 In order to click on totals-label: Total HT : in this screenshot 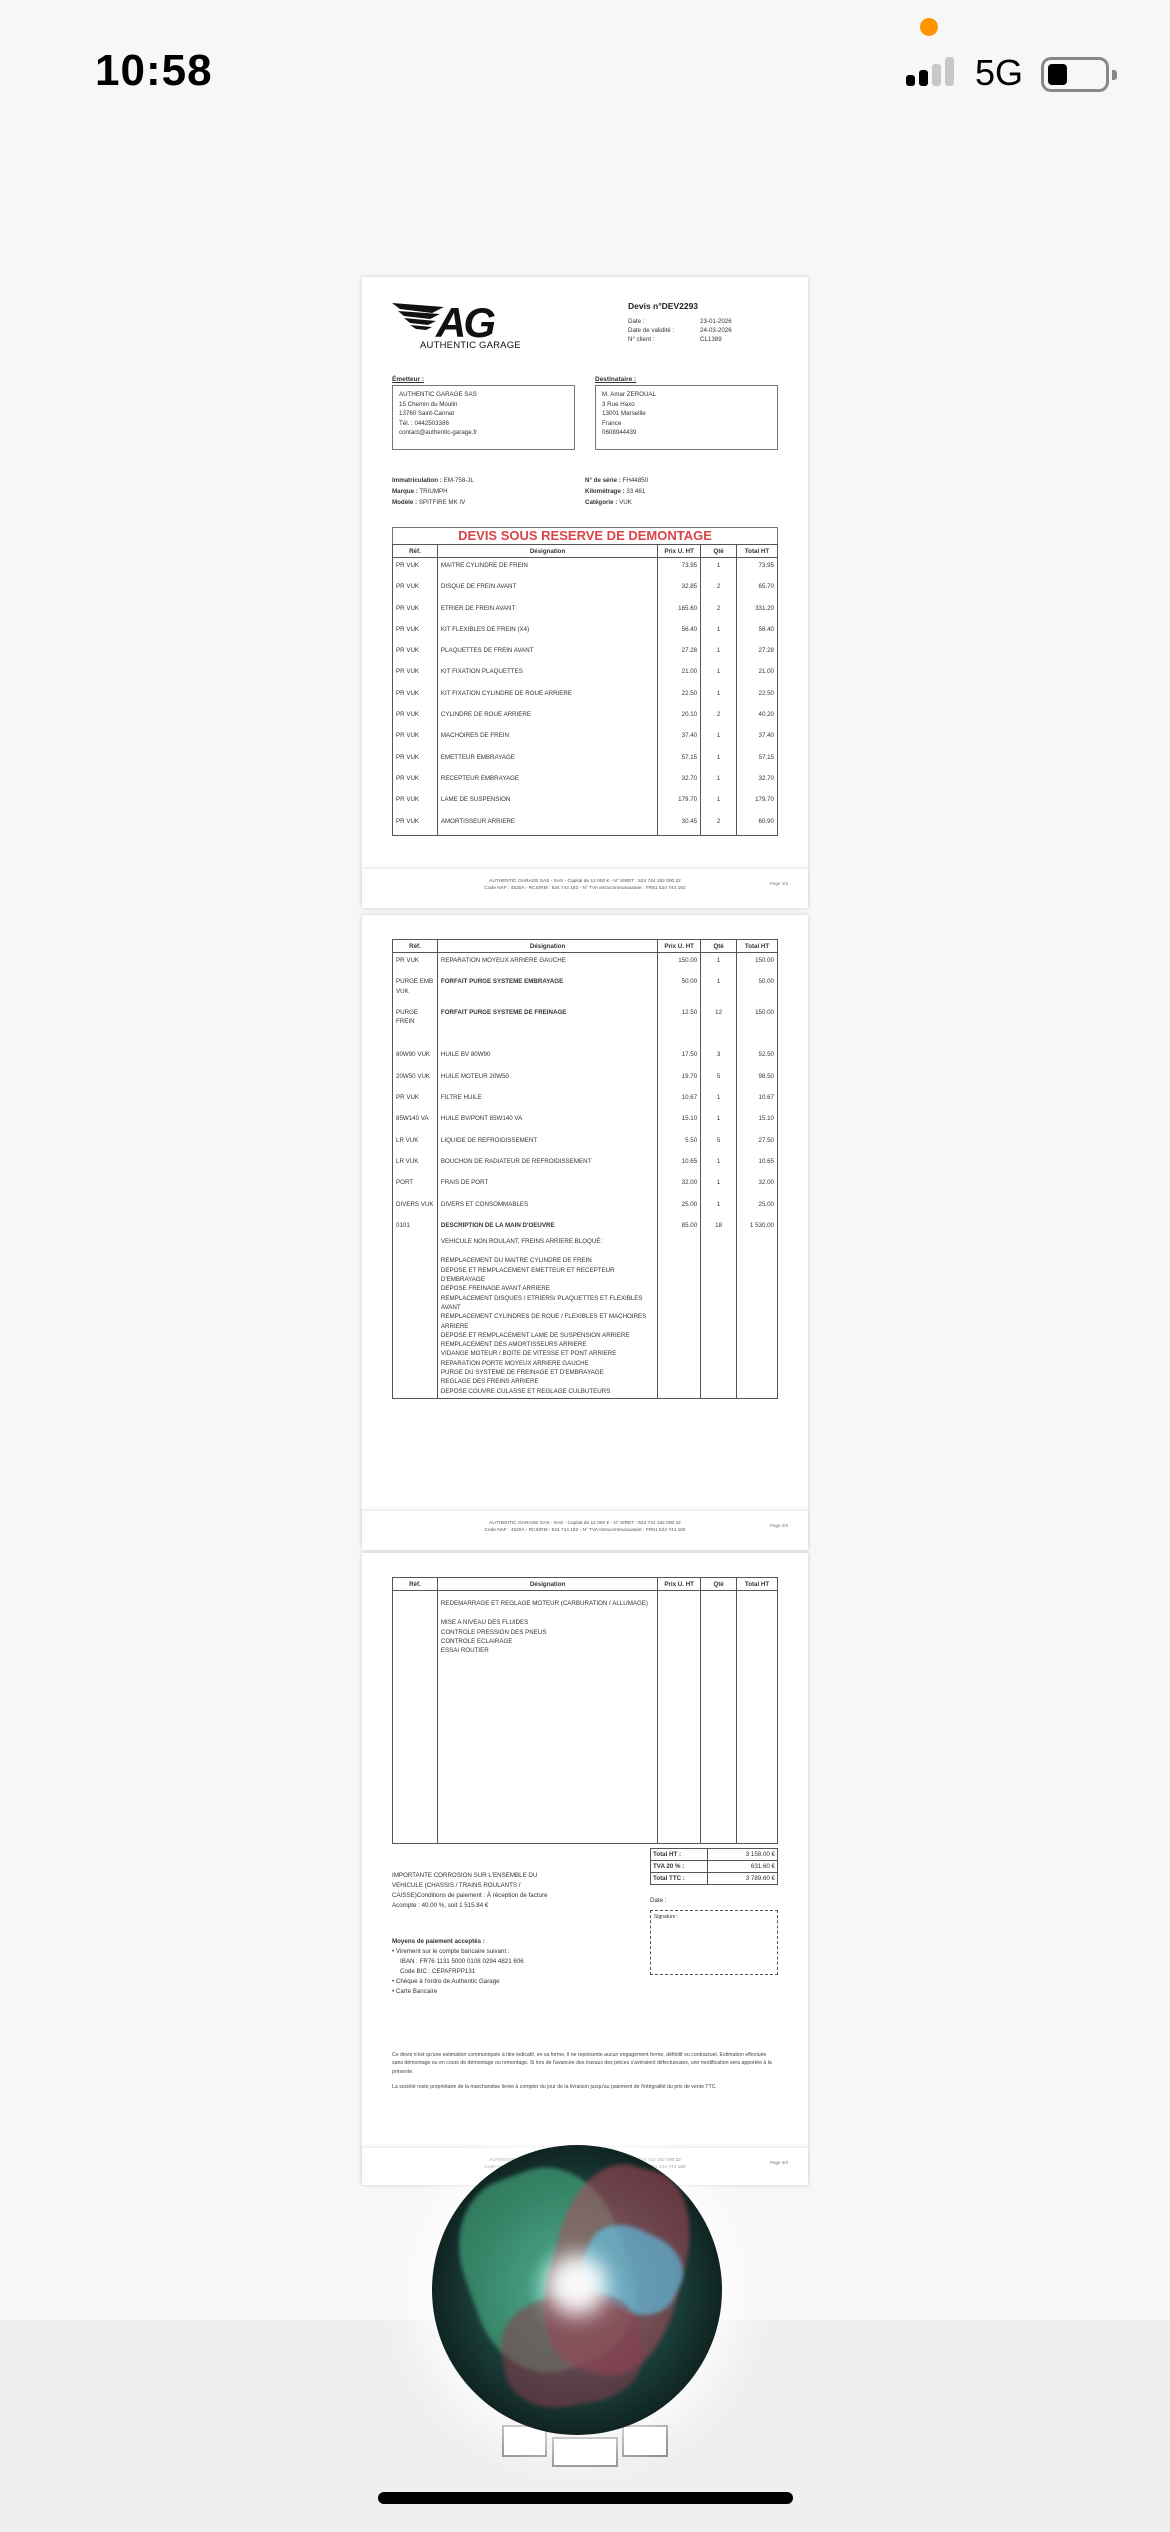, I will do `click(679, 1854)`.